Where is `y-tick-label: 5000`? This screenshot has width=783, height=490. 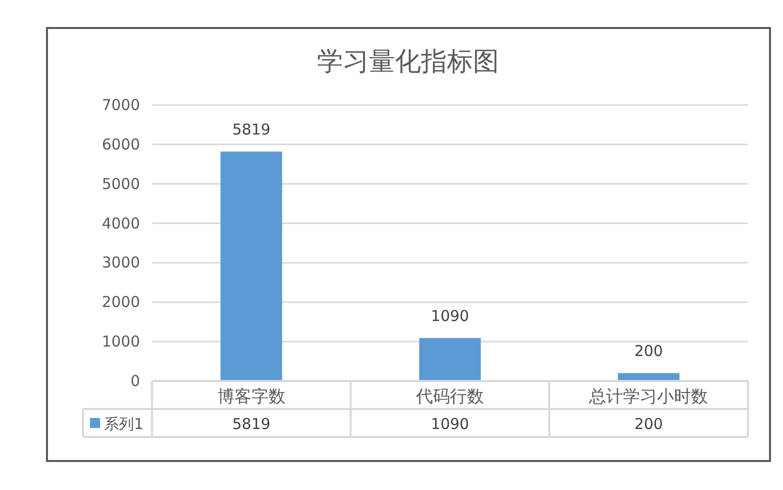
y-tick-label: 5000 is located at coordinates (121, 183).